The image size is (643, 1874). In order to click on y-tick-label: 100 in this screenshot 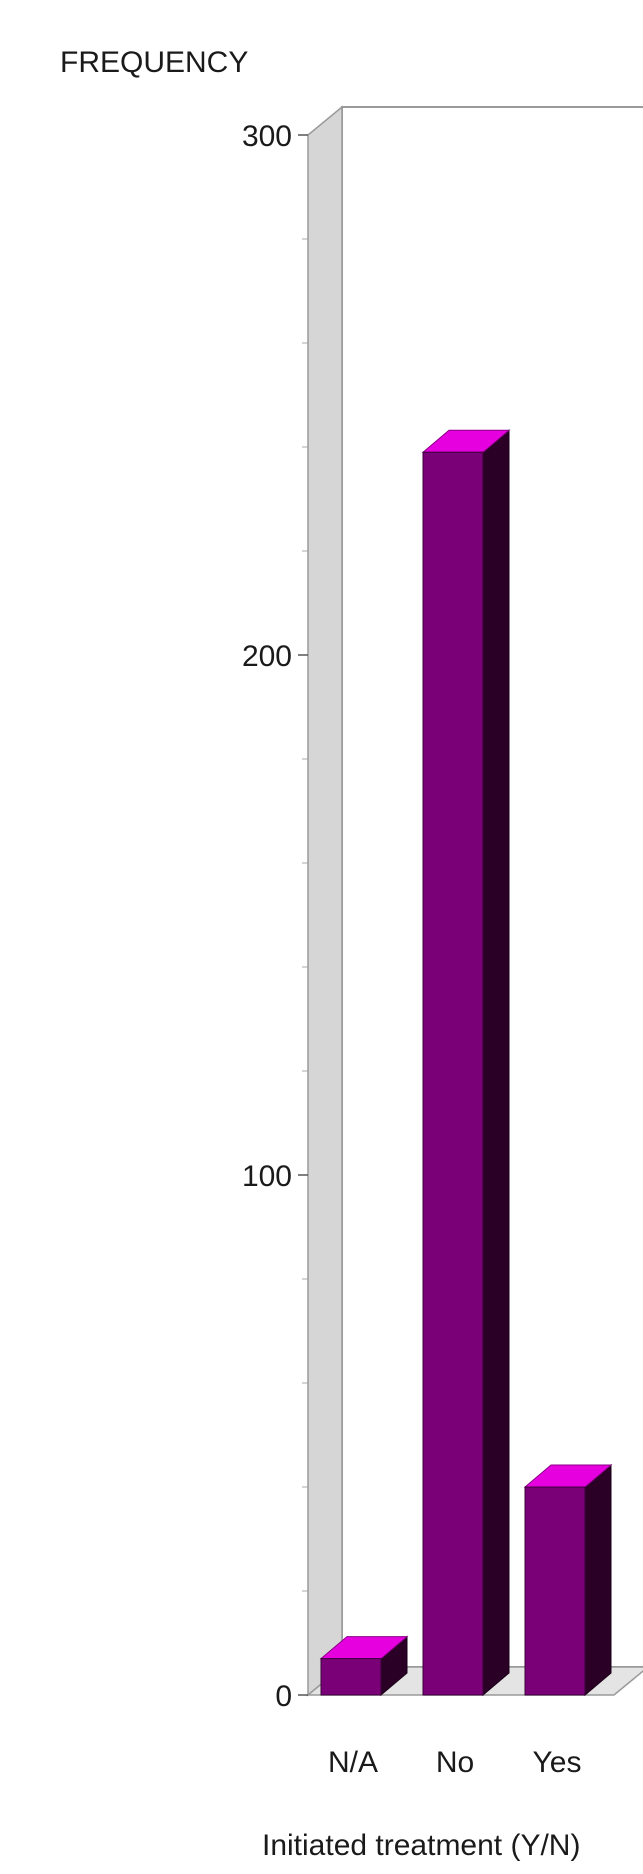, I will do `click(267, 1176)`.